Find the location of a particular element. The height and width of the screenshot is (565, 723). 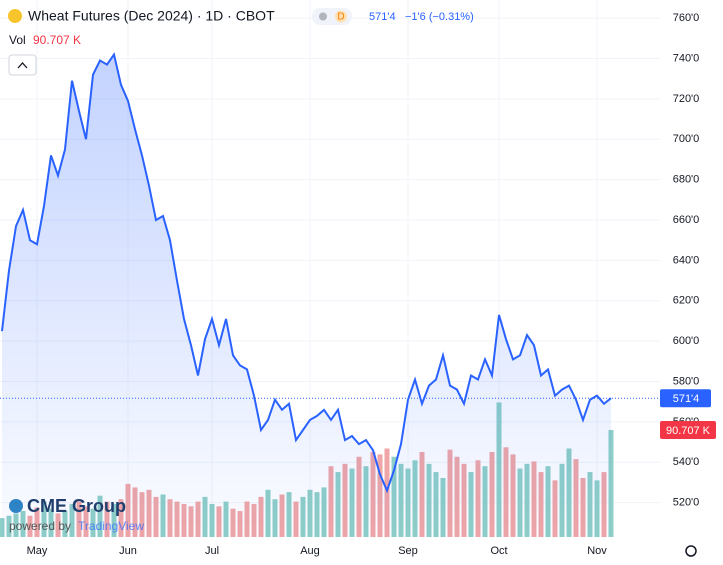

y-tick-label: 760'0 is located at coordinates (686, 18).